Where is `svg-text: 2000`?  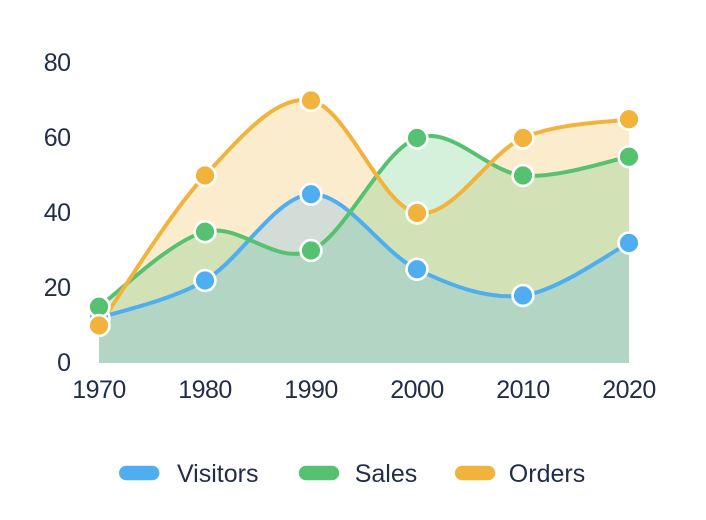 svg-text: 2000 is located at coordinates (417, 390).